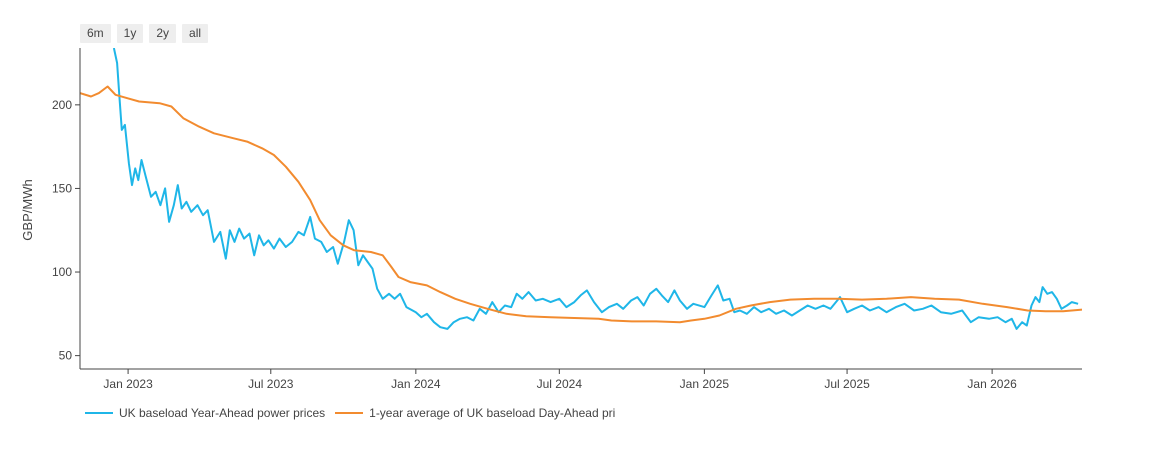 The image size is (1163, 450). What do you see at coordinates (99, 413) in the screenshot?
I see `legend-swatch-year-ahead` at bounding box center [99, 413].